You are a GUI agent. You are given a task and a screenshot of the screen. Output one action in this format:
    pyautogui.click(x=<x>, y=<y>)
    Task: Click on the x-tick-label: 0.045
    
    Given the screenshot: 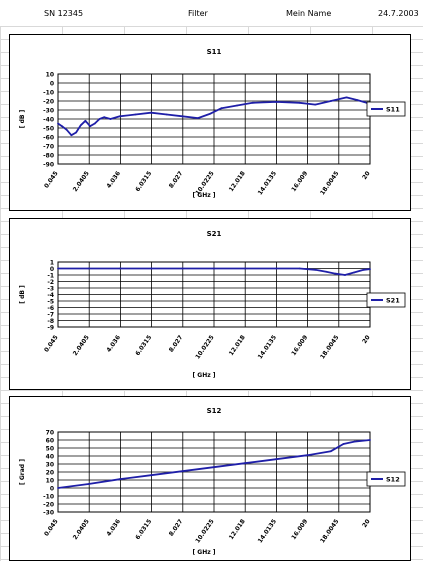 What is the action you would take?
    pyautogui.click(x=51, y=344)
    